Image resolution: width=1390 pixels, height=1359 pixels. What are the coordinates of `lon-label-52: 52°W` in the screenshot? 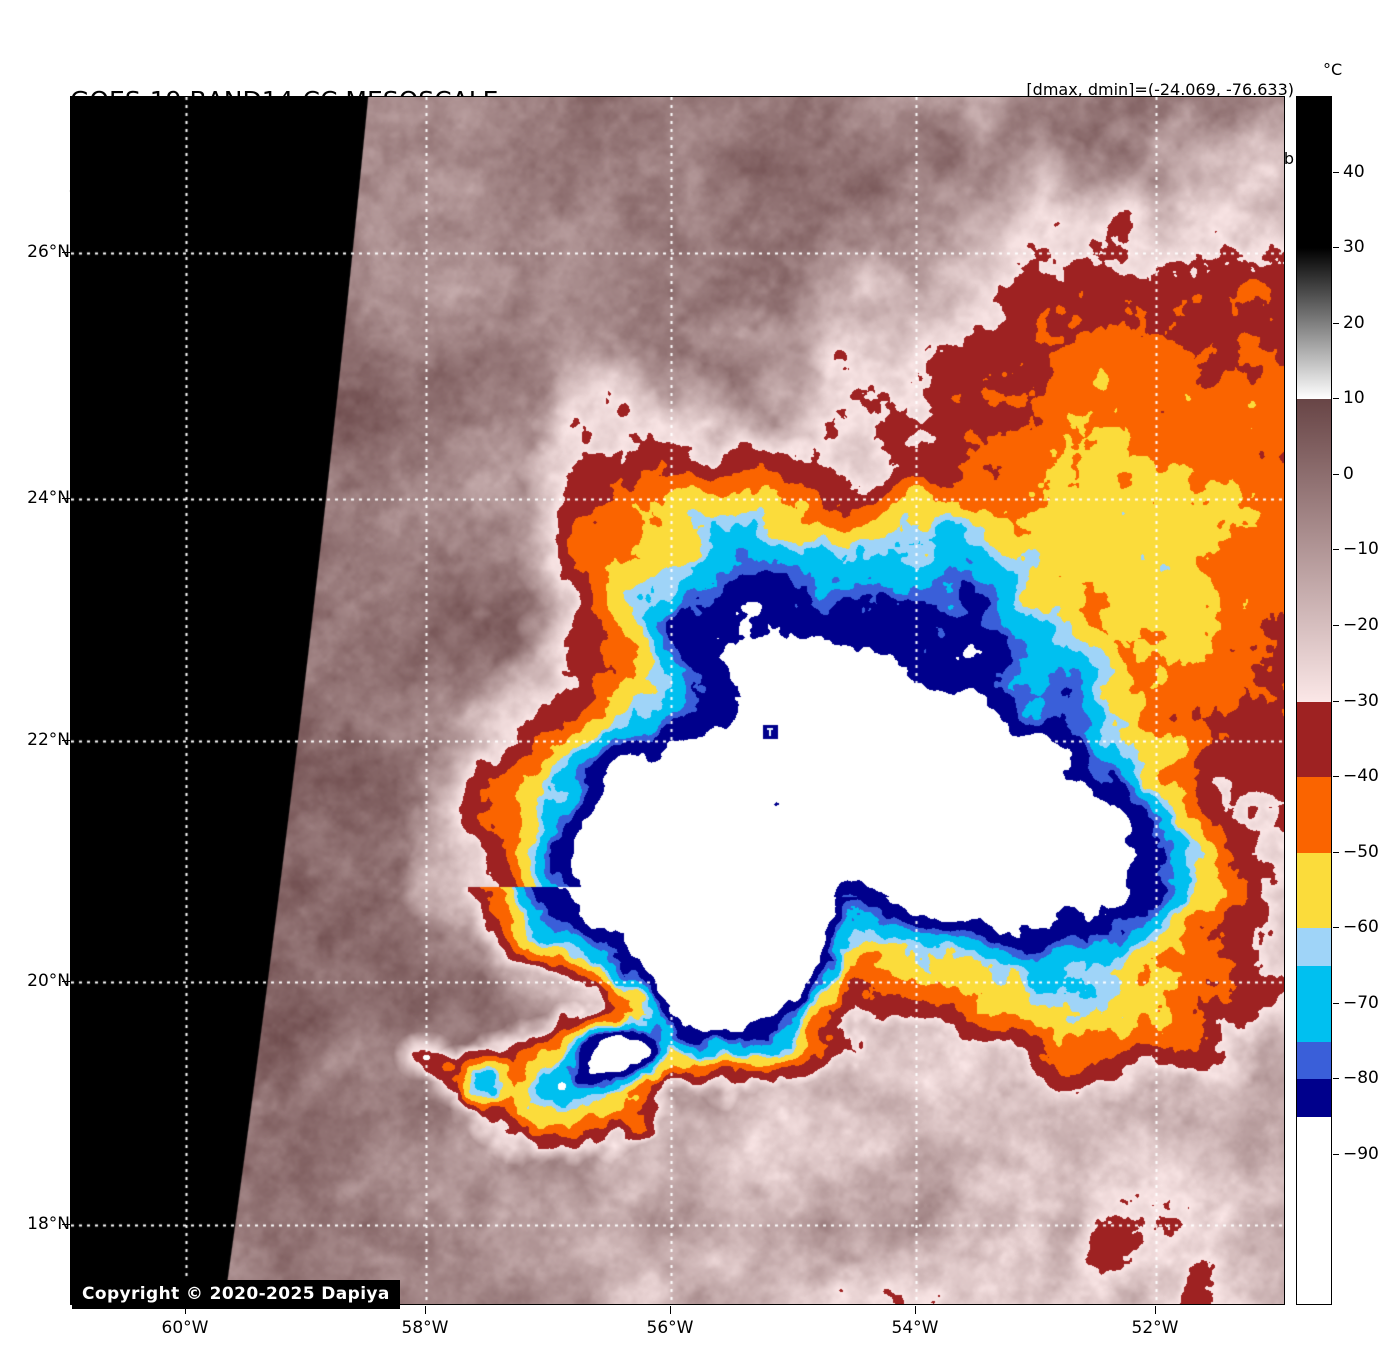 It's located at (1155, 1328).